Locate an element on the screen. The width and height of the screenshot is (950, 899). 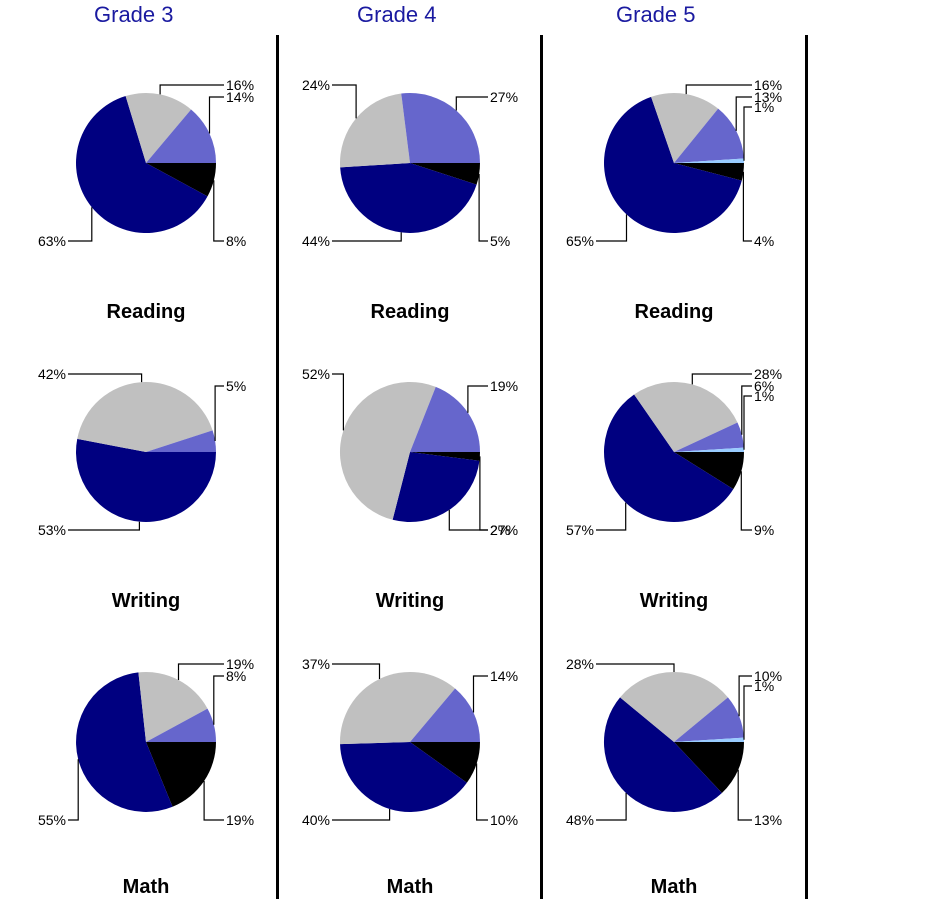
pct-label-grade-5-writing-4: 9% is located at coordinates (764, 530).